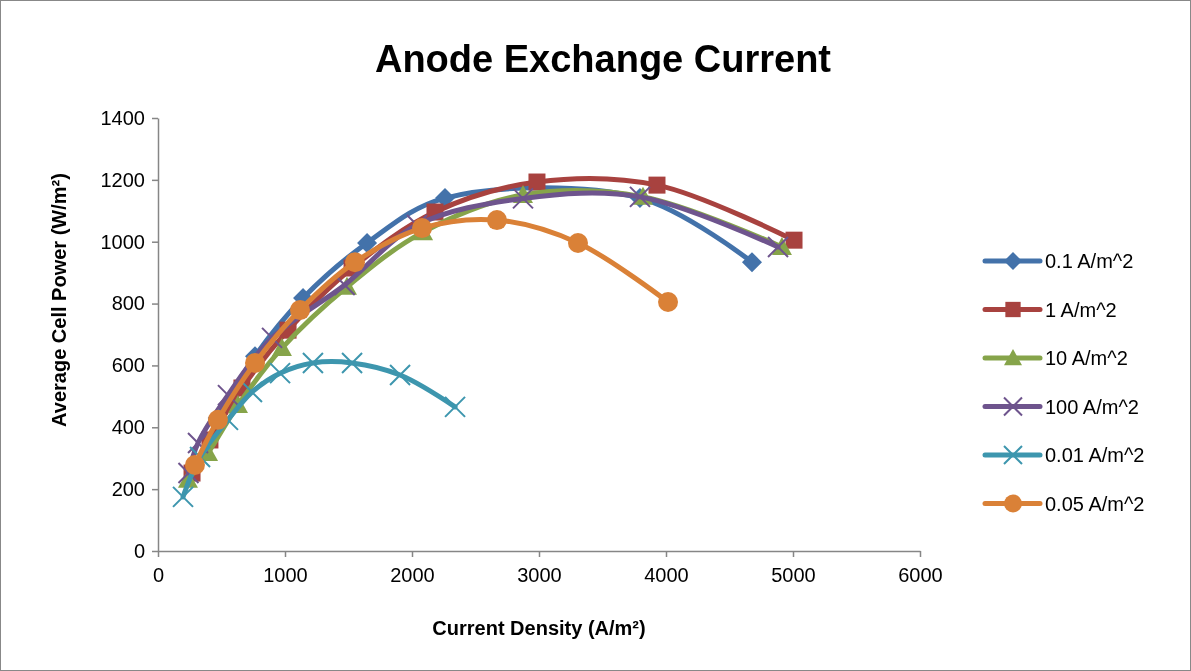 The width and height of the screenshot is (1191, 671). Describe the element at coordinates (539, 575) in the screenshot. I see `x-tick-label: 3000` at that location.